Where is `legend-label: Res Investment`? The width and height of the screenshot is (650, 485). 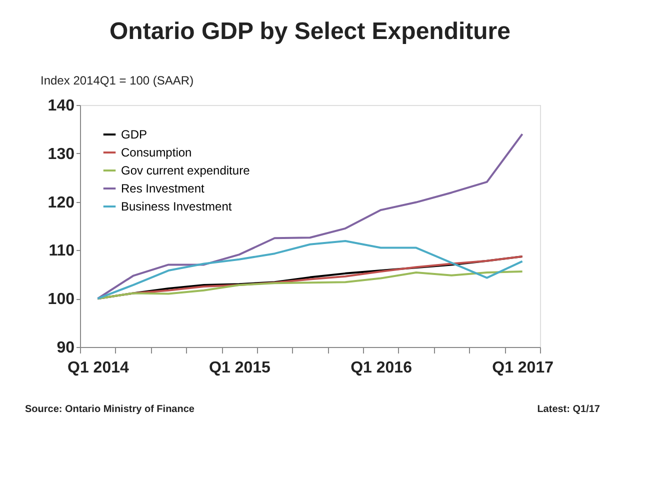 legend-label: Res Investment is located at coordinates (163, 189).